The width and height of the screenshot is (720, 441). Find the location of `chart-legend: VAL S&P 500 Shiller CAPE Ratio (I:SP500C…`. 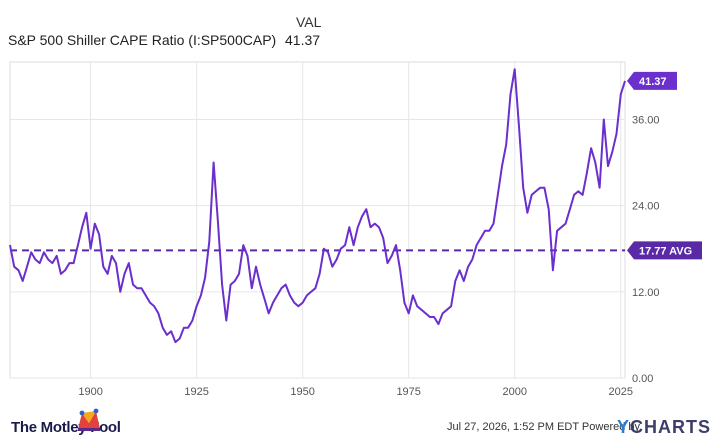

chart-legend: VAL S&P 500 Shiller CAPE Ratio (I:SP500C… is located at coordinates (210, 30).